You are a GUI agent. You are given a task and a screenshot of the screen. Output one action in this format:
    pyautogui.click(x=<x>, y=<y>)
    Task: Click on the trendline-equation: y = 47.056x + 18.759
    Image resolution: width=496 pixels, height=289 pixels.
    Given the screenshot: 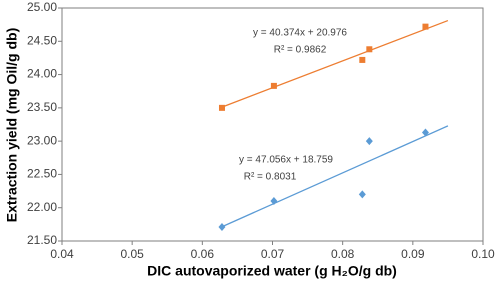 What is the action you would take?
    pyautogui.click(x=286, y=160)
    